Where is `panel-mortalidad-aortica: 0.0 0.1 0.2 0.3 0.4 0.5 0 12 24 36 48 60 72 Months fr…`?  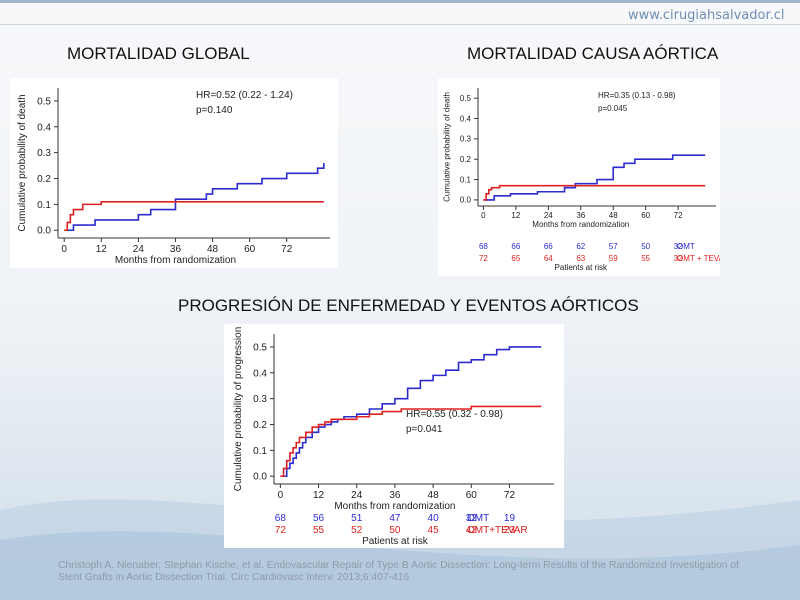
panel-mortalidad-aortica: 0.0 0.1 0.2 0.3 0.4 0.5 0 12 24 36 48 60 72 Months fr… is located at coordinates (579, 177).